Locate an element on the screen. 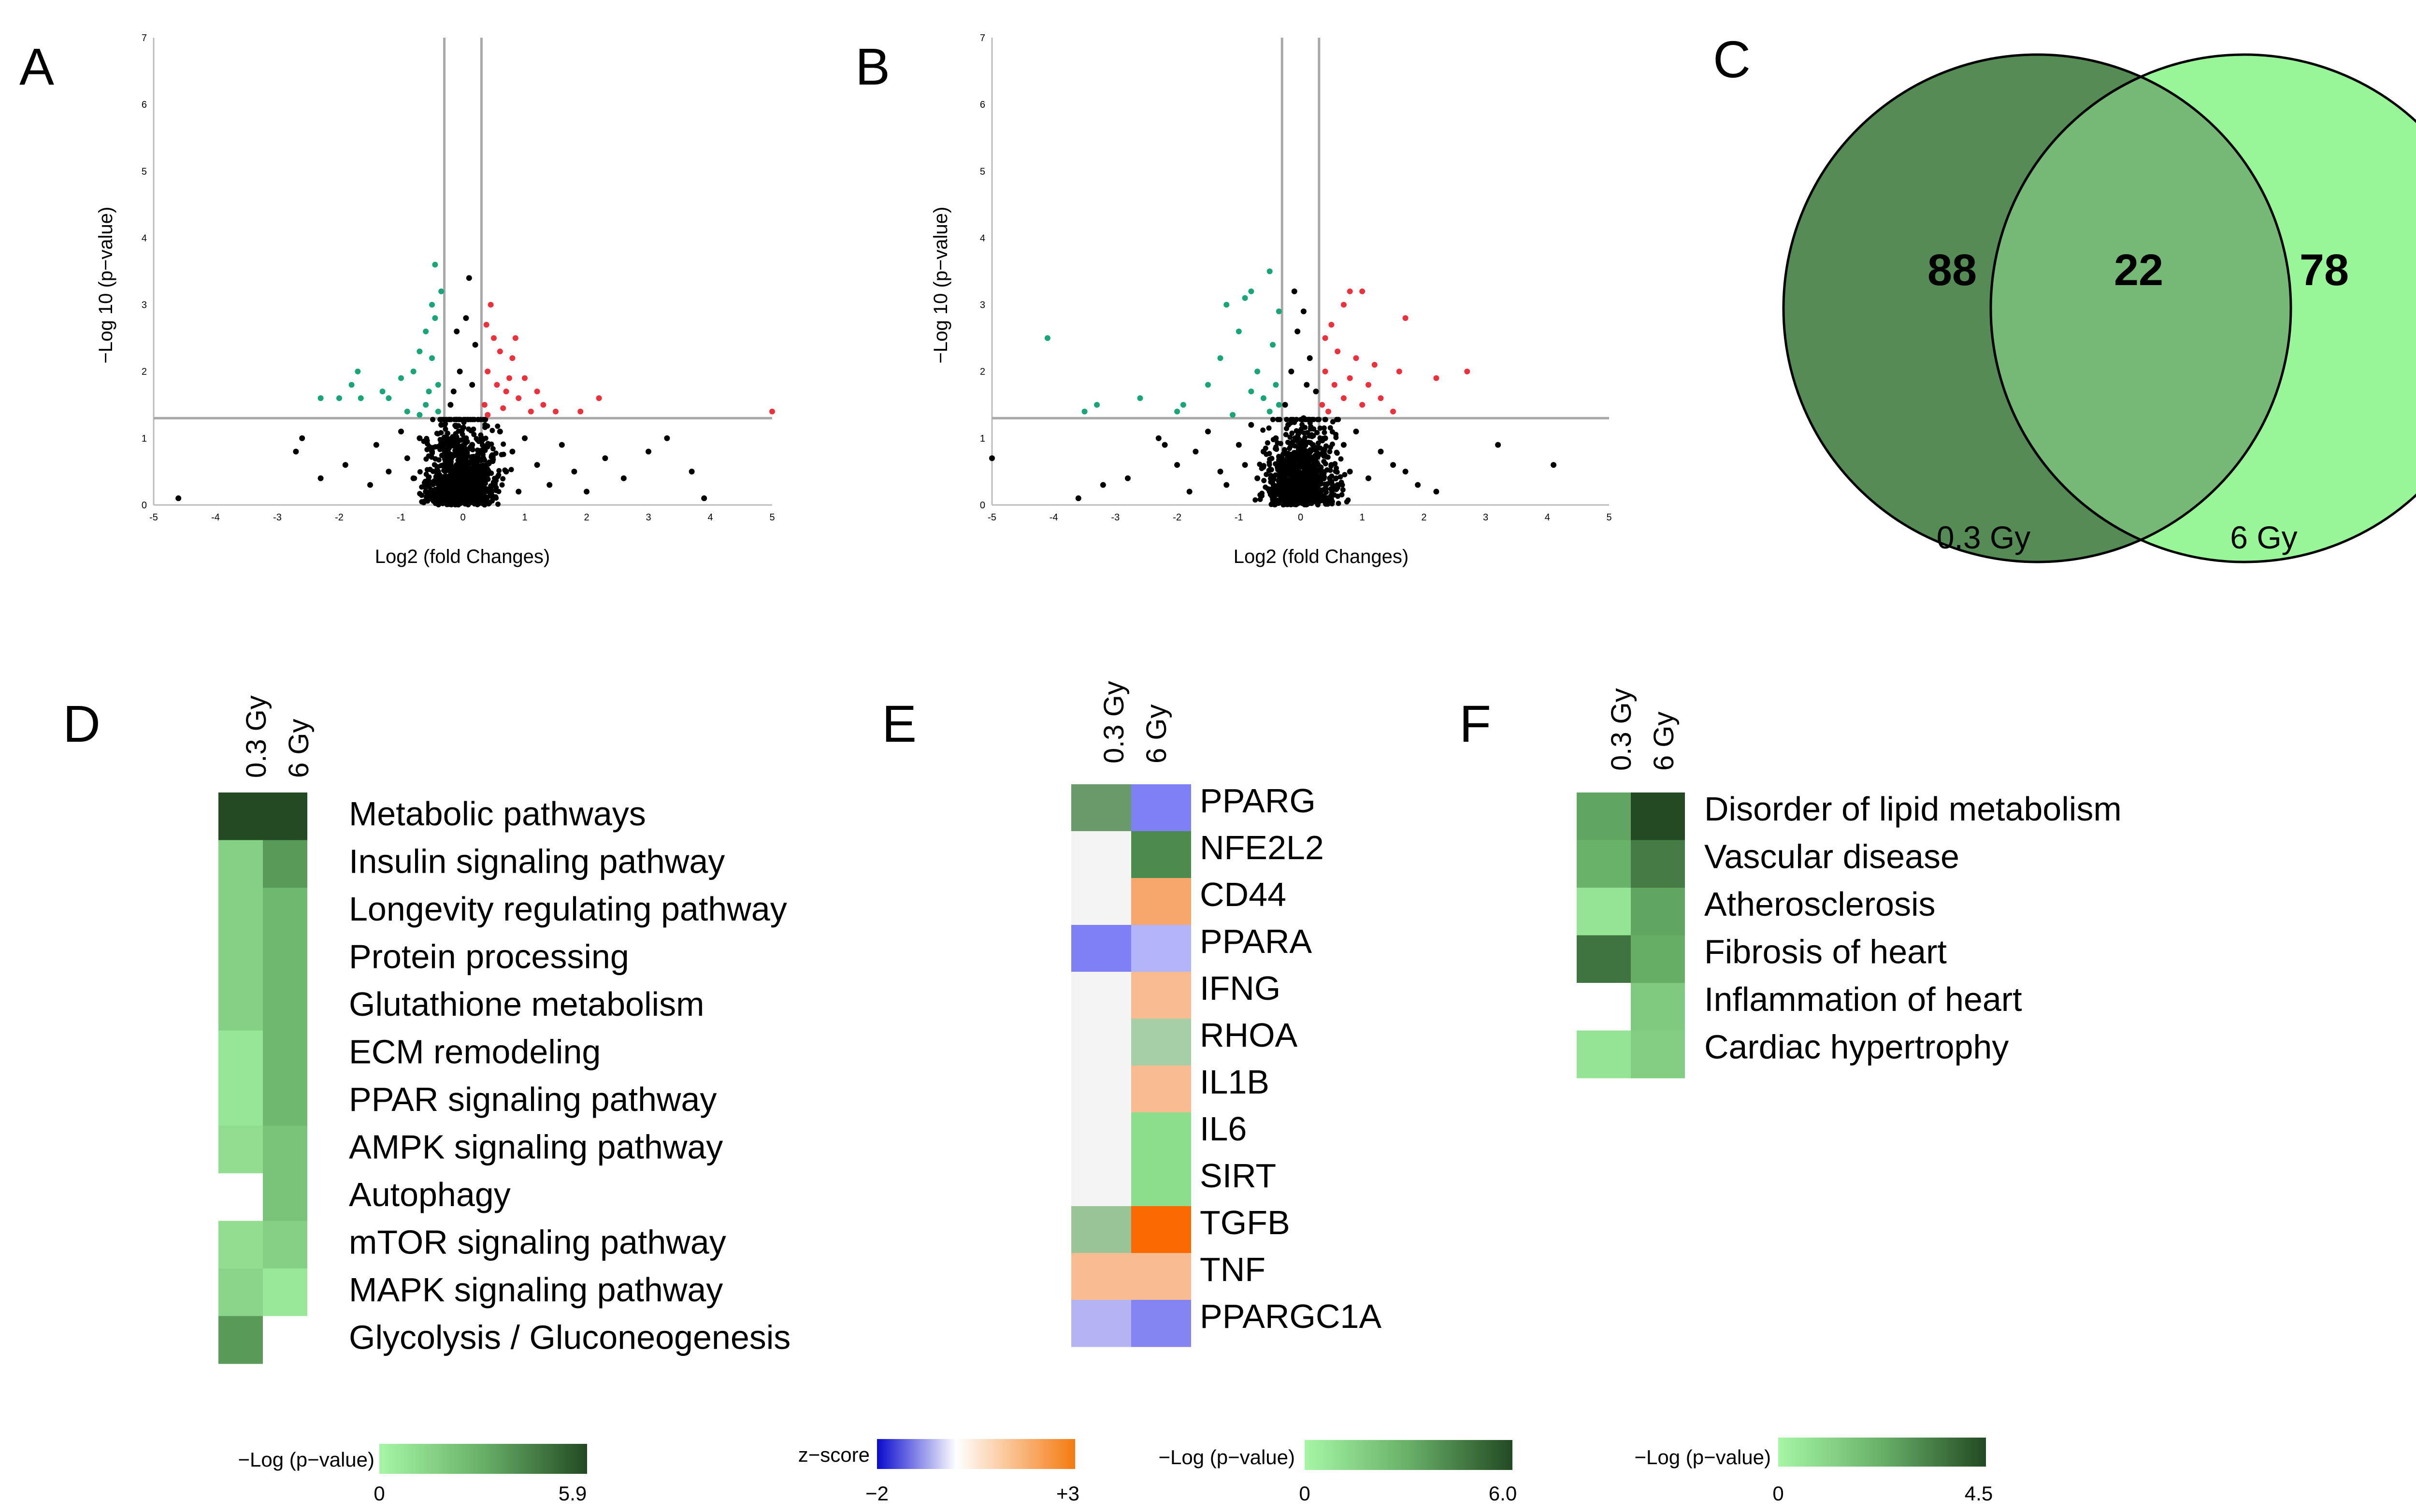  legend-f-title: −Log (p−value) is located at coordinates (1702, 1458).